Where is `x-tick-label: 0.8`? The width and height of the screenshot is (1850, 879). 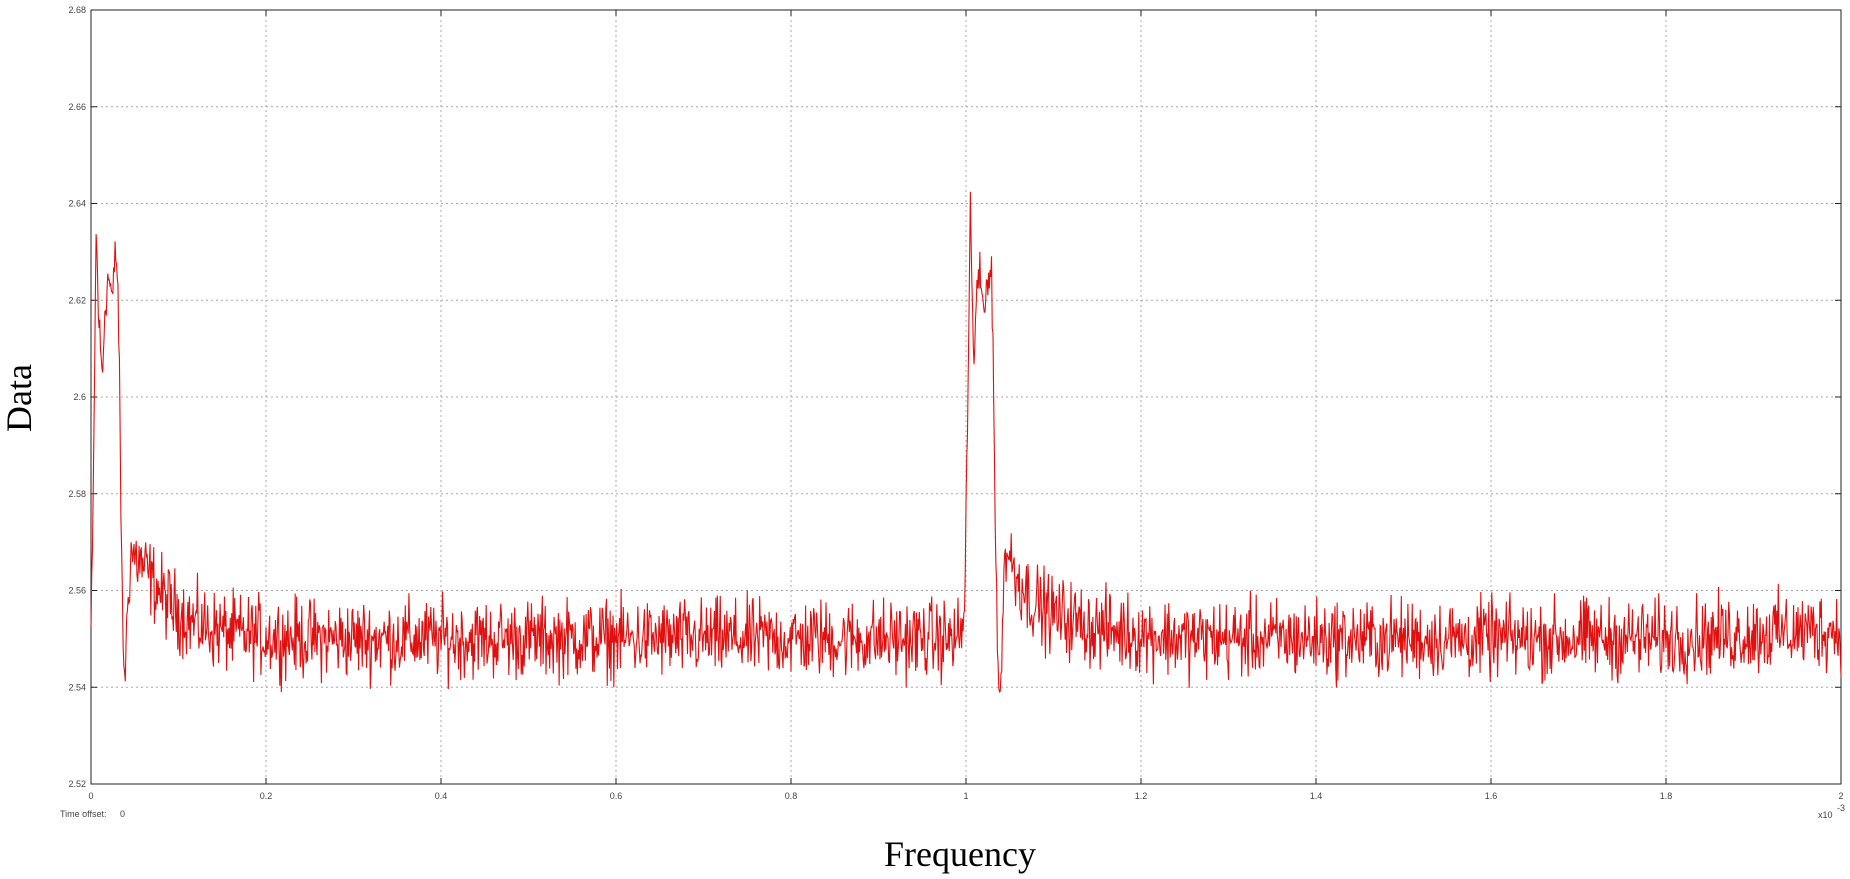 x-tick-label: 0.8 is located at coordinates (791, 796).